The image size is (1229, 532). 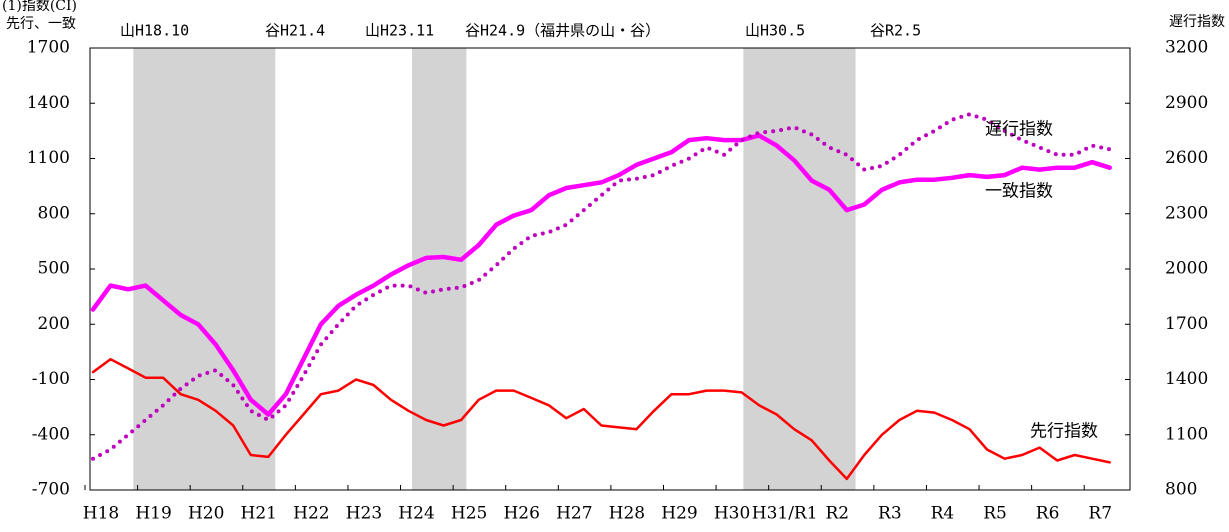 I want to click on x-tick-label: H26, so click(x=521, y=514).